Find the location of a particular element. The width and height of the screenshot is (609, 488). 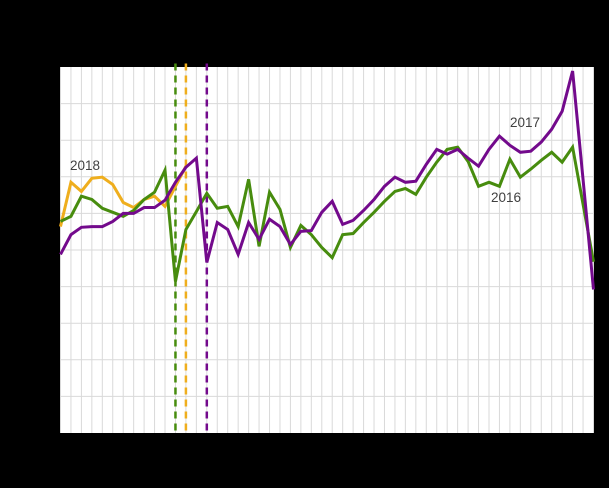

line-2018 is located at coordinates (123, 196).